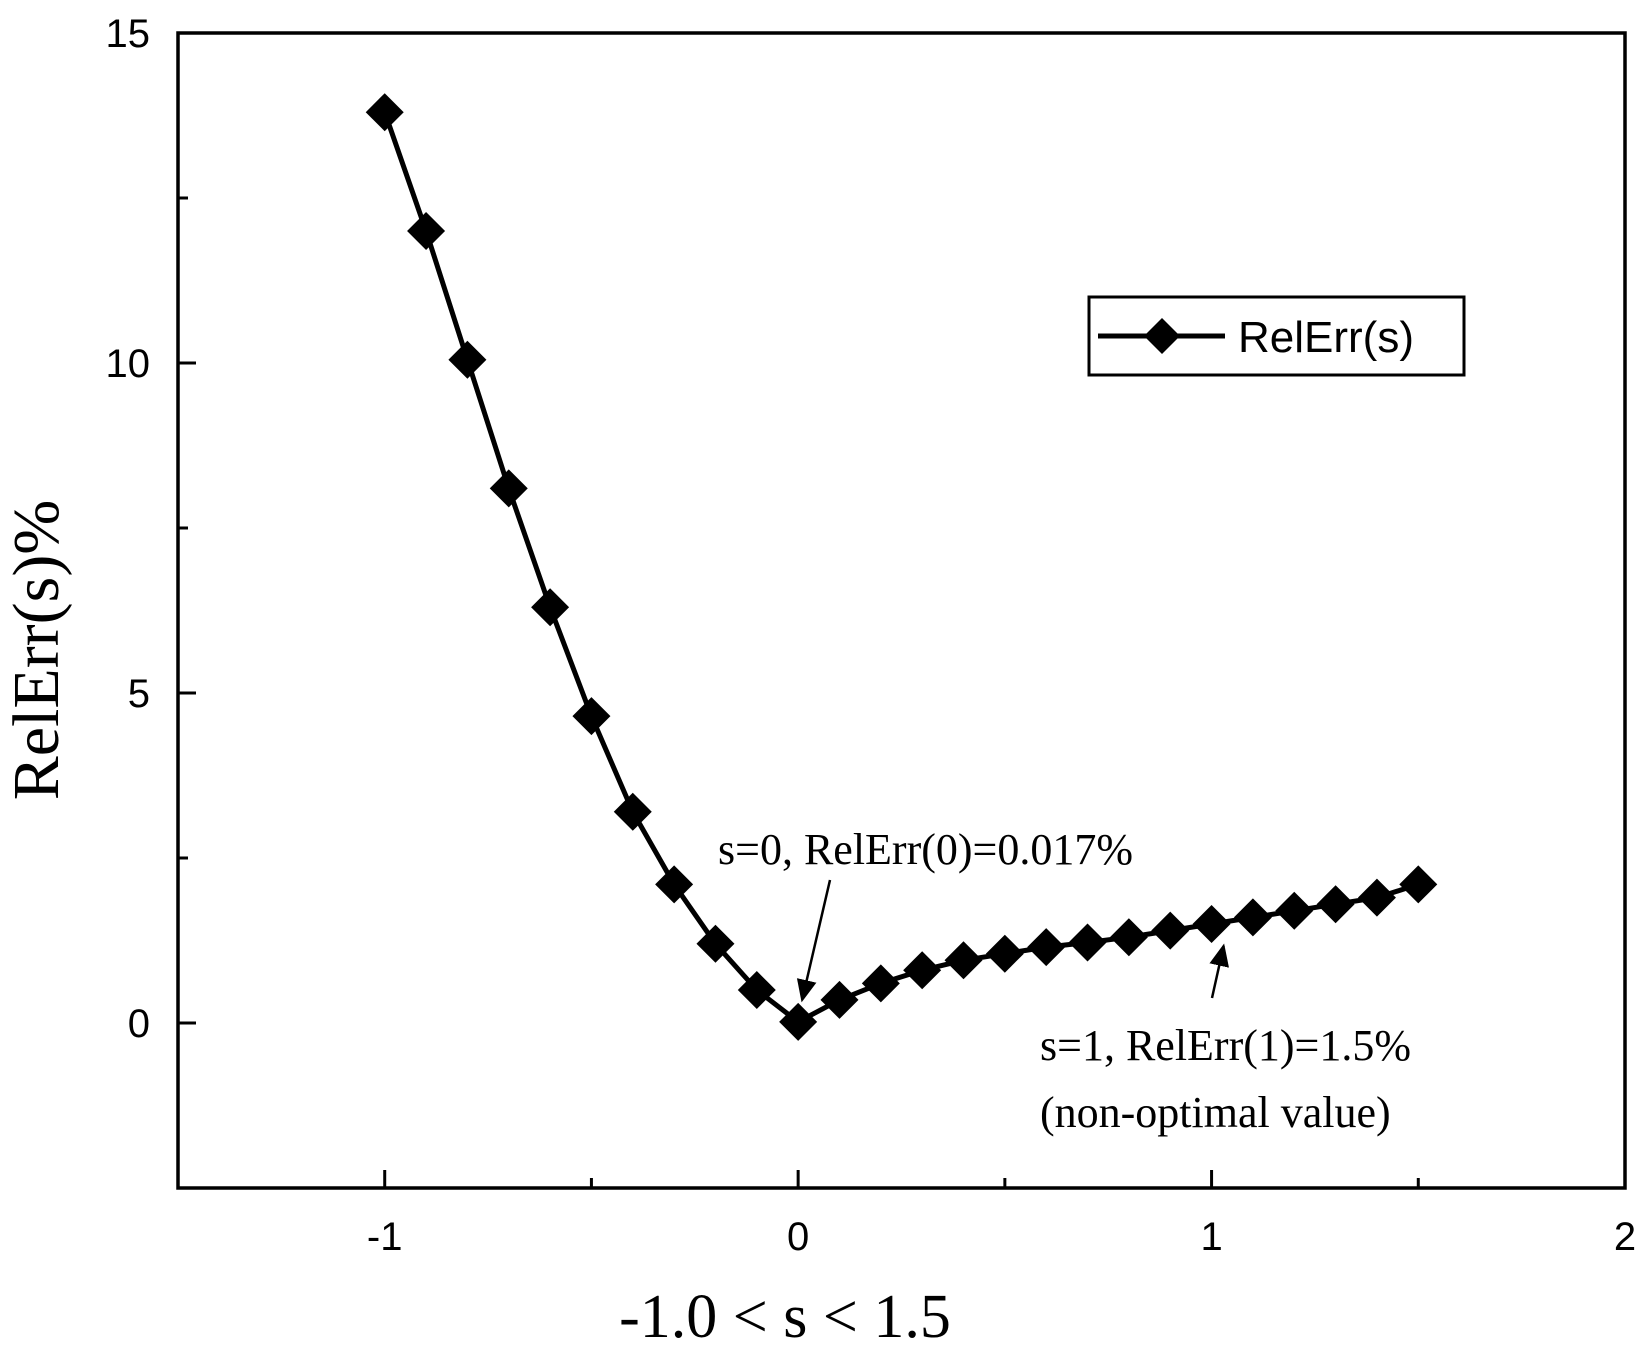 The height and width of the screenshot is (1358, 1645). What do you see at coordinates (36, 650) in the screenshot?
I see `y-axis-title: RelErr(s)%` at bounding box center [36, 650].